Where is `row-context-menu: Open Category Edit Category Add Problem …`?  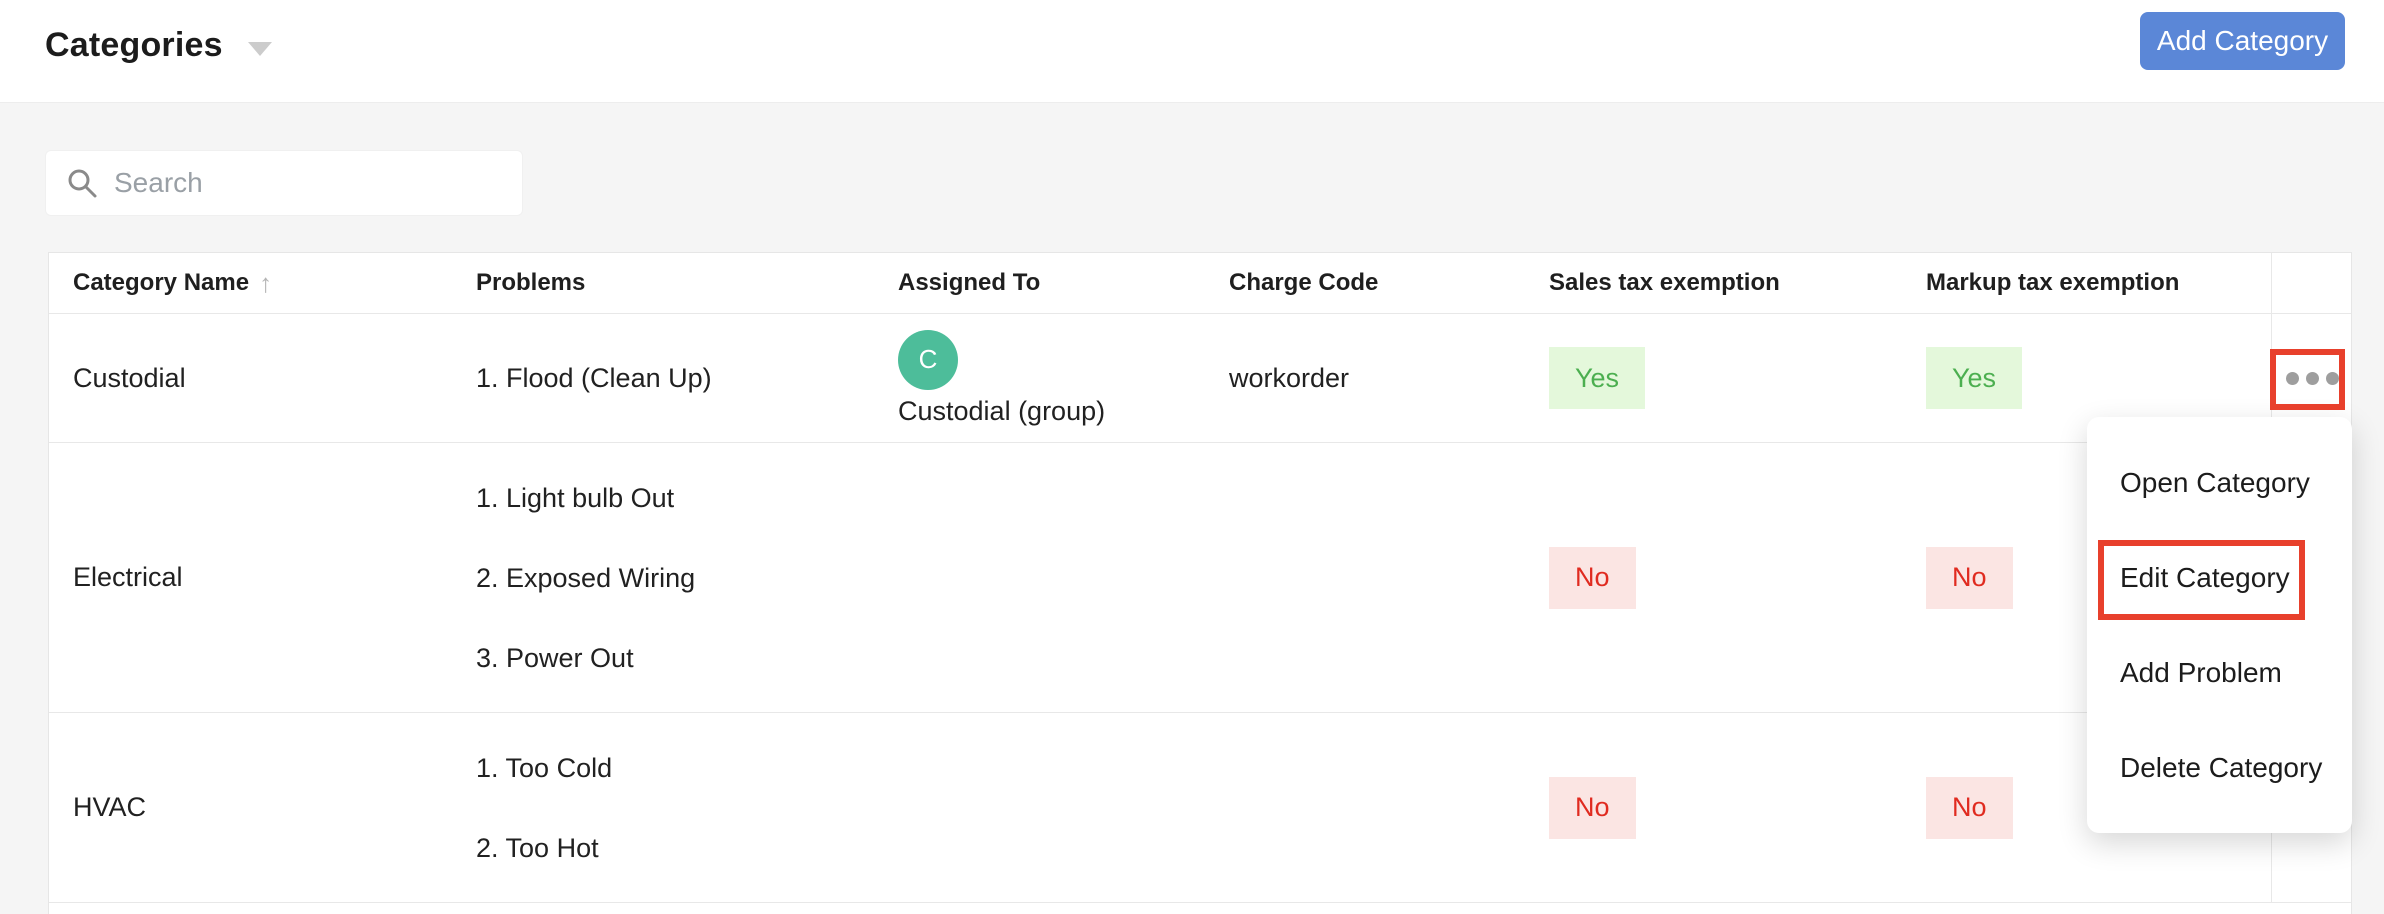 row-context-menu: Open Category Edit Category Add Problem … is located at coordinates (2219, 625).